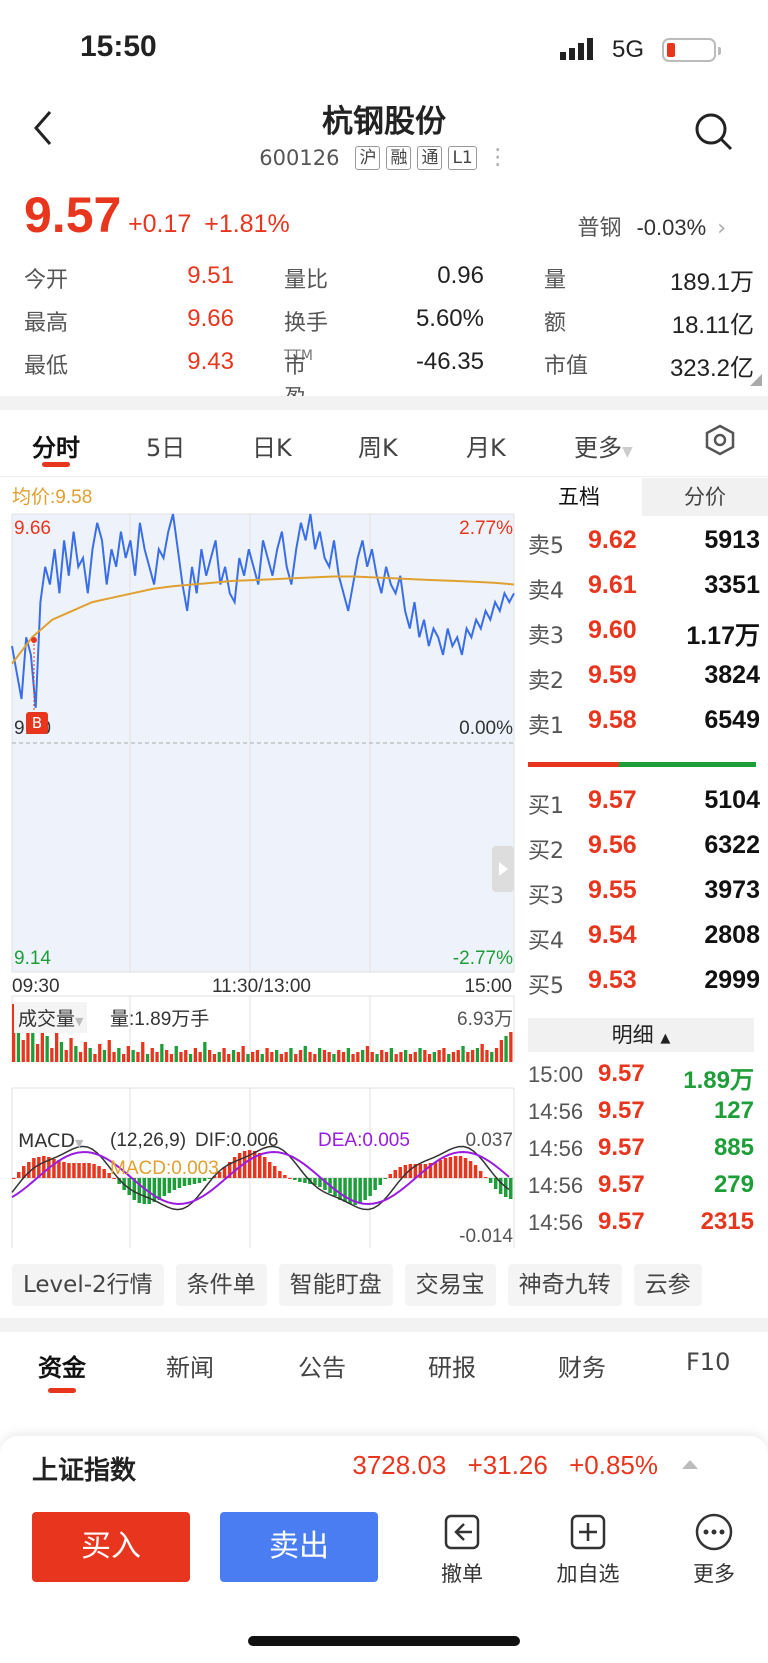  What do you see at coordinates (648, 723) in the screenshot?
I see `ask-level-row: 卖1 9.58 6549` at bounding box center [648, 723].